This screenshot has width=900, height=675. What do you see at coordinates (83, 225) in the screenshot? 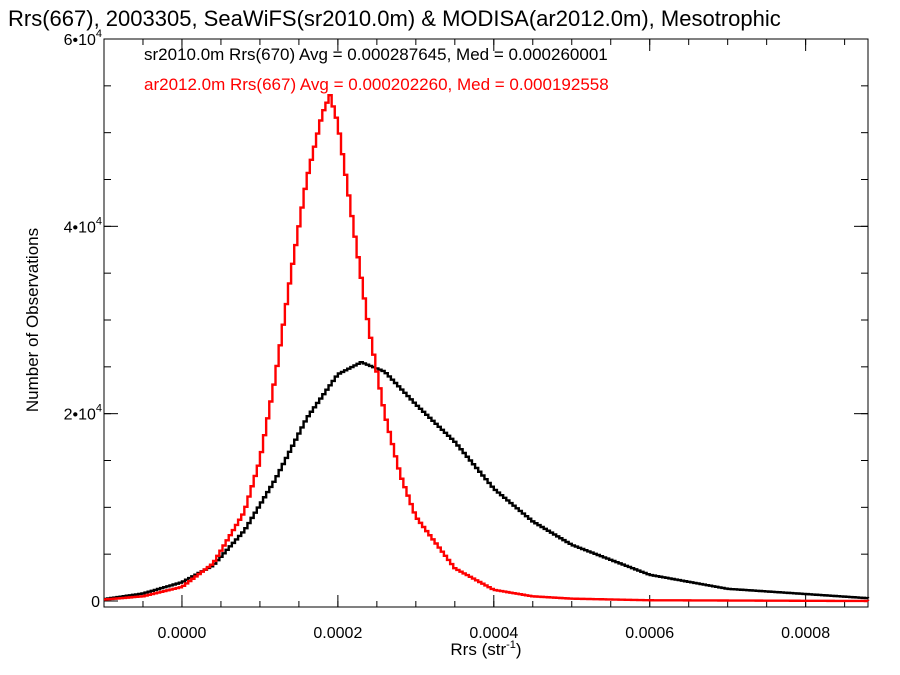
I see `y-tick-label: 4•104` at bounding box center [83, 225].